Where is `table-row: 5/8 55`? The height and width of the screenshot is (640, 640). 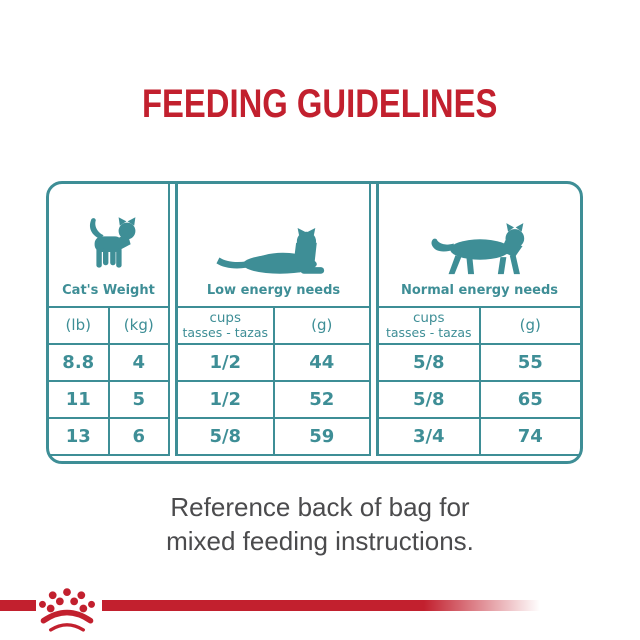
table-row: 5/8 55 is located at coordinates (479, 361).